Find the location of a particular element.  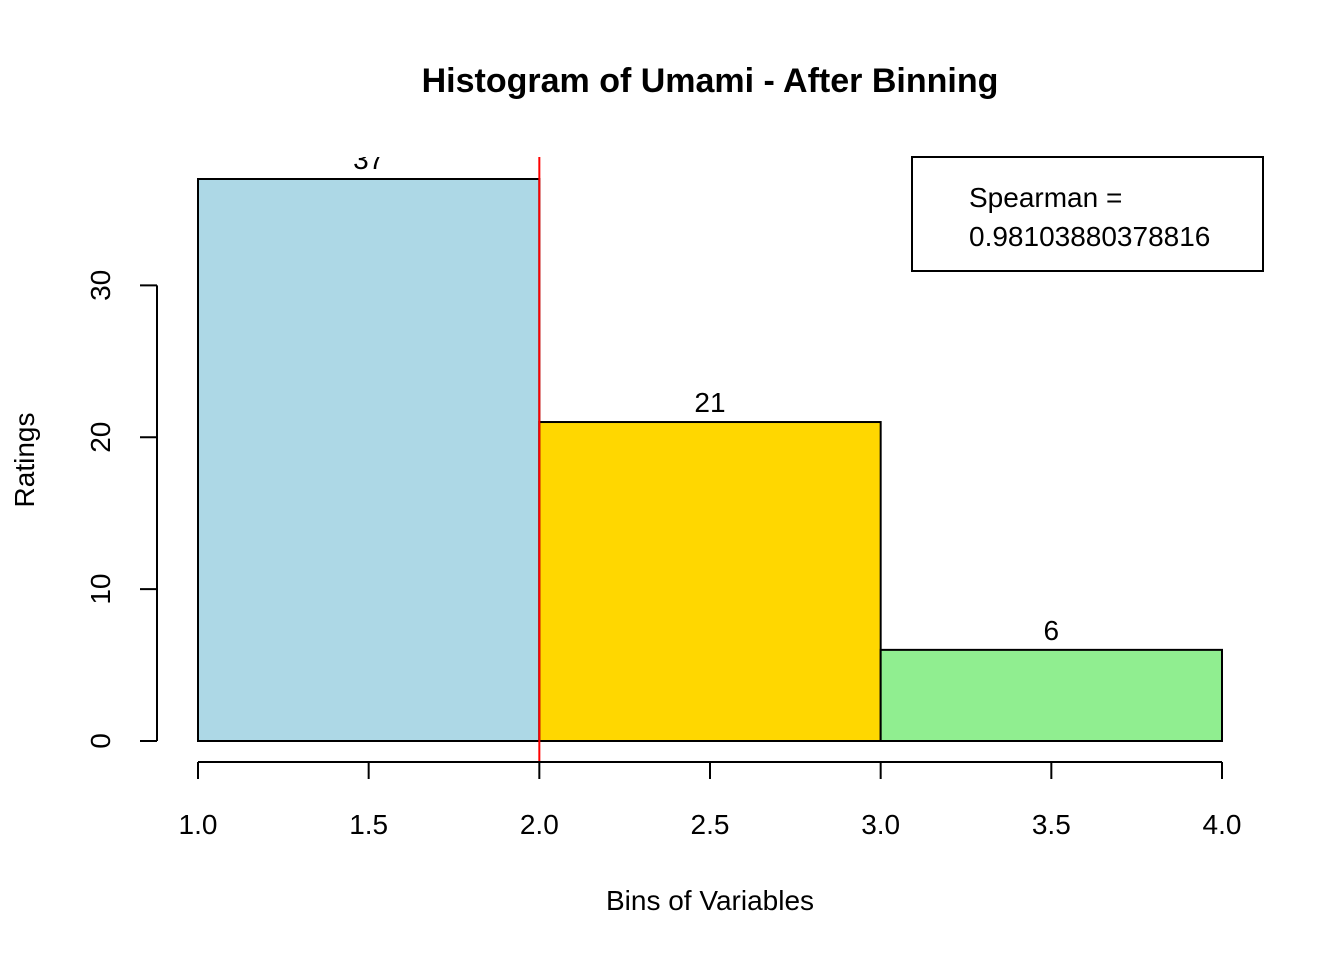

y-tick-label: 30 is located at coordinates (100, 285).